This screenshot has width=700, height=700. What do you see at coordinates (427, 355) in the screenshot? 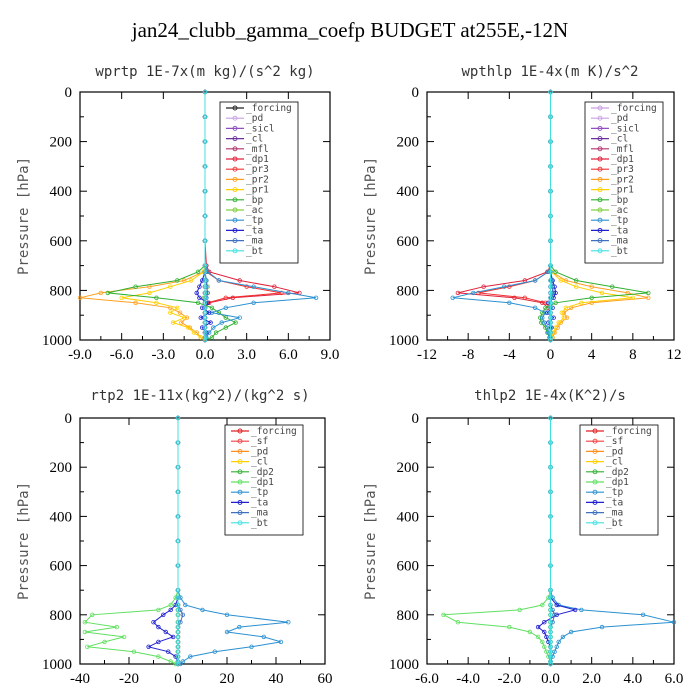
I see `x-tick-label: -12` at bounding box center [427, 355].